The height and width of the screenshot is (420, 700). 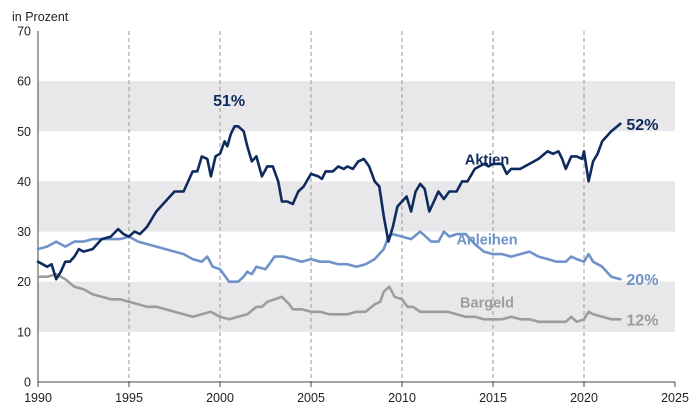 What do you see at coordinates (24, 32) in the screenshot?
I see `y-tick-label: 70` at bounding box center [24, 32].